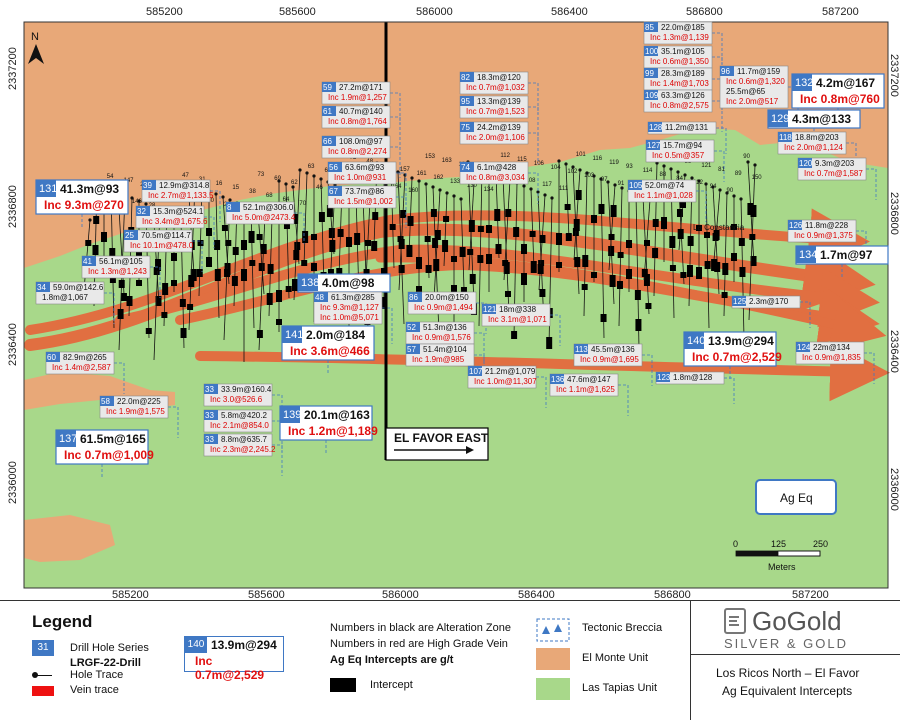 This screenshot has width=900, height=720. Describe the element at coordinates (795, 654) in the screenshot. I see `caption-divider` at that location.